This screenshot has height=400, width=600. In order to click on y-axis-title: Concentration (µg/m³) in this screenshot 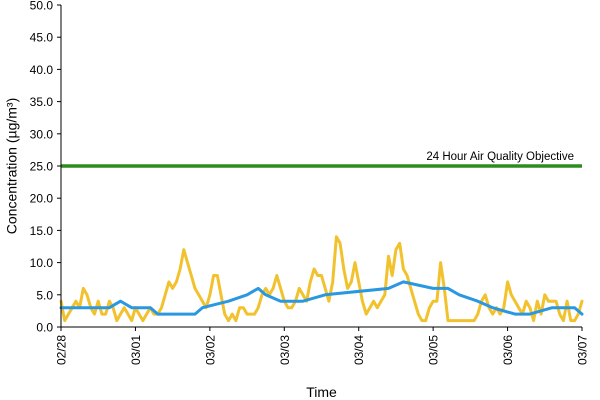, I will do `click(12, 166)`.